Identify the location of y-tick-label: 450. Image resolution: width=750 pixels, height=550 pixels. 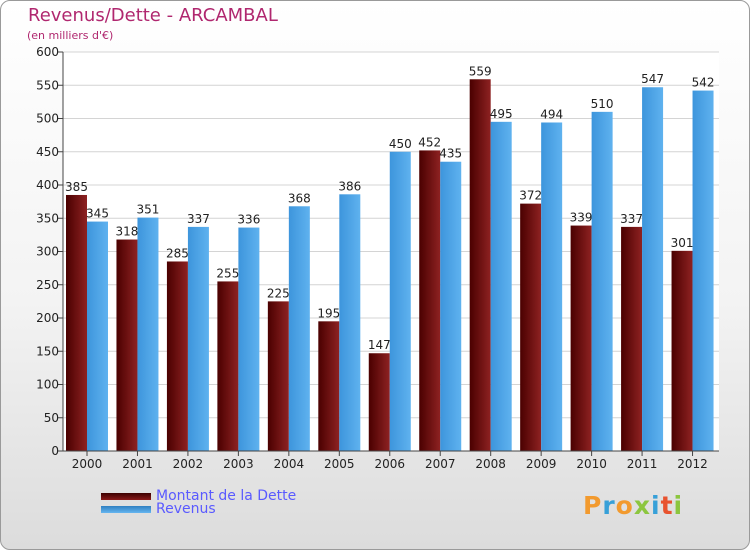
(47, 152).